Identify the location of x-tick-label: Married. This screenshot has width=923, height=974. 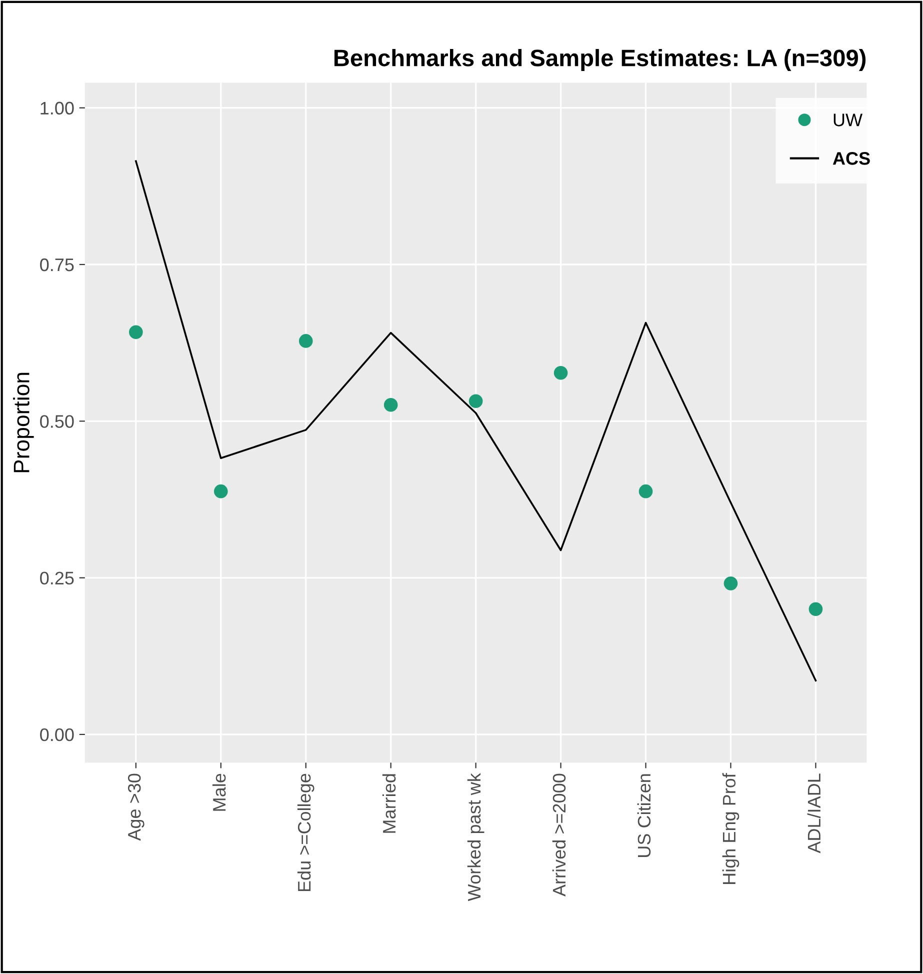
(389, 803).